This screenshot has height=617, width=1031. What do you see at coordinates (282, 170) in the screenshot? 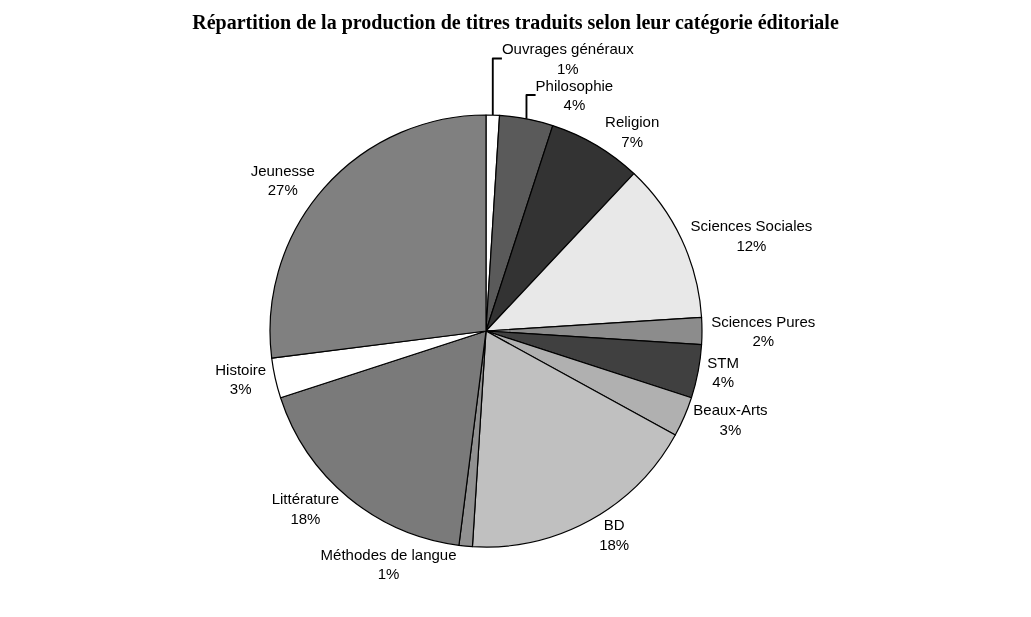
I see `slice-label: Jeunesse` at bounding box center [282, 170].